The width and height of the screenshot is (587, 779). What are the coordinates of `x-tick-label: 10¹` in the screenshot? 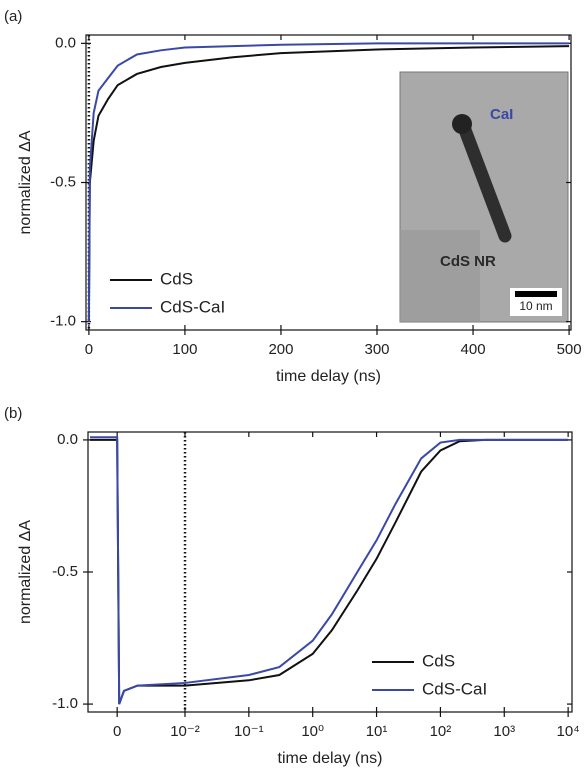 It's located at (377, 731).